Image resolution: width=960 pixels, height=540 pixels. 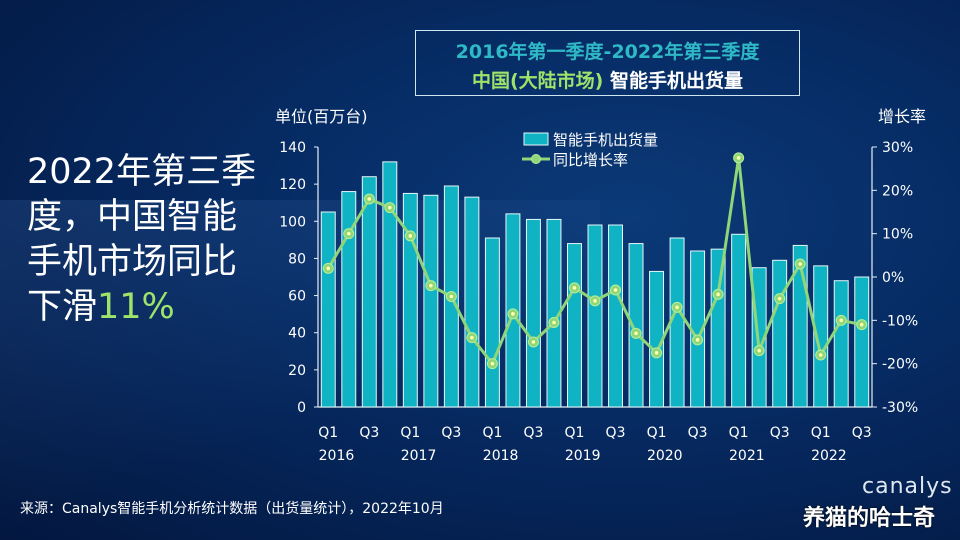 I want to click on headline-highlight: 11%, so click(x=136, y=307).